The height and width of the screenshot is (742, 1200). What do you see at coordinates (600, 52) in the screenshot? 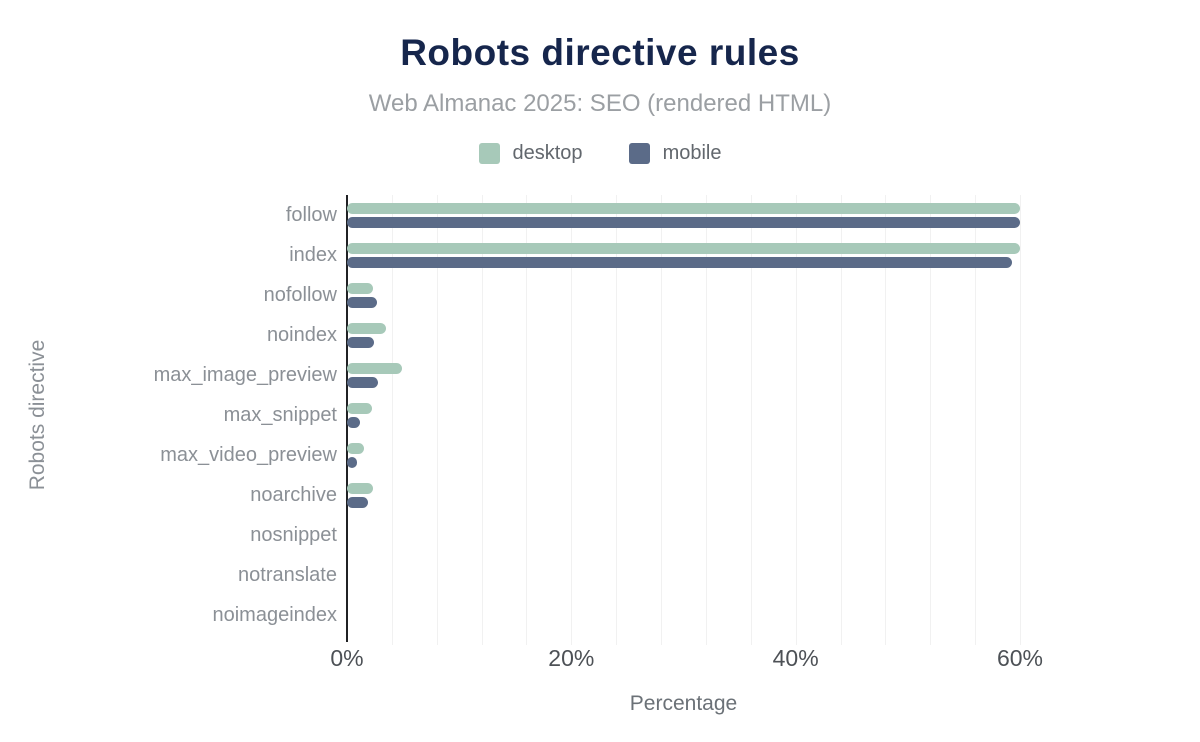
I see `chart-title: Robots directive rules` at bounding box center [600, 52].